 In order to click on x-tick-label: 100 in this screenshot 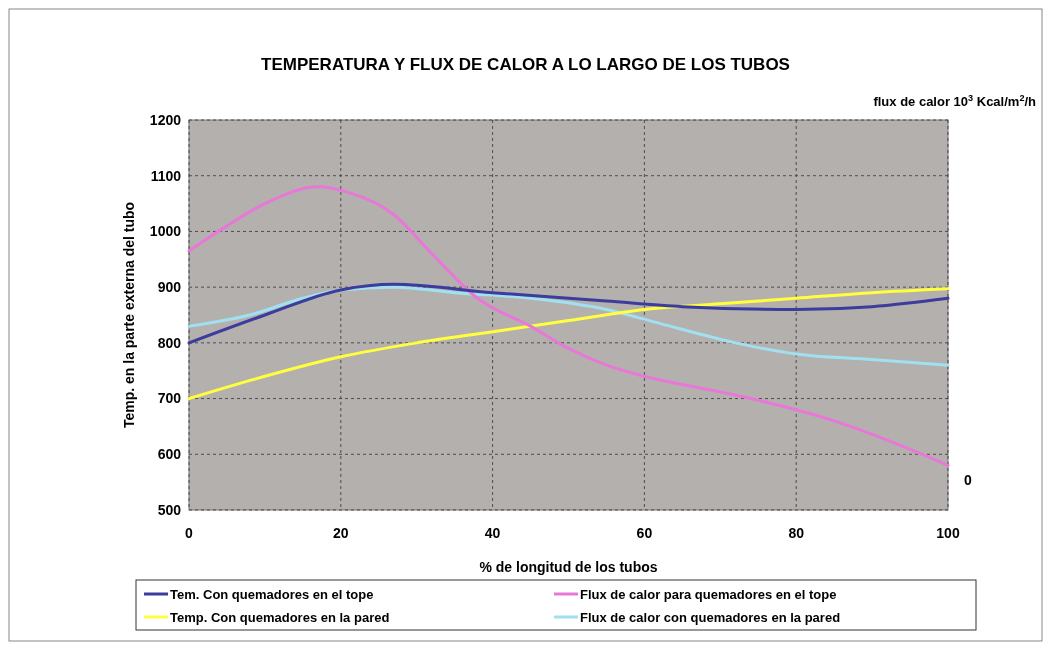, I will do `click(948, 533)`.